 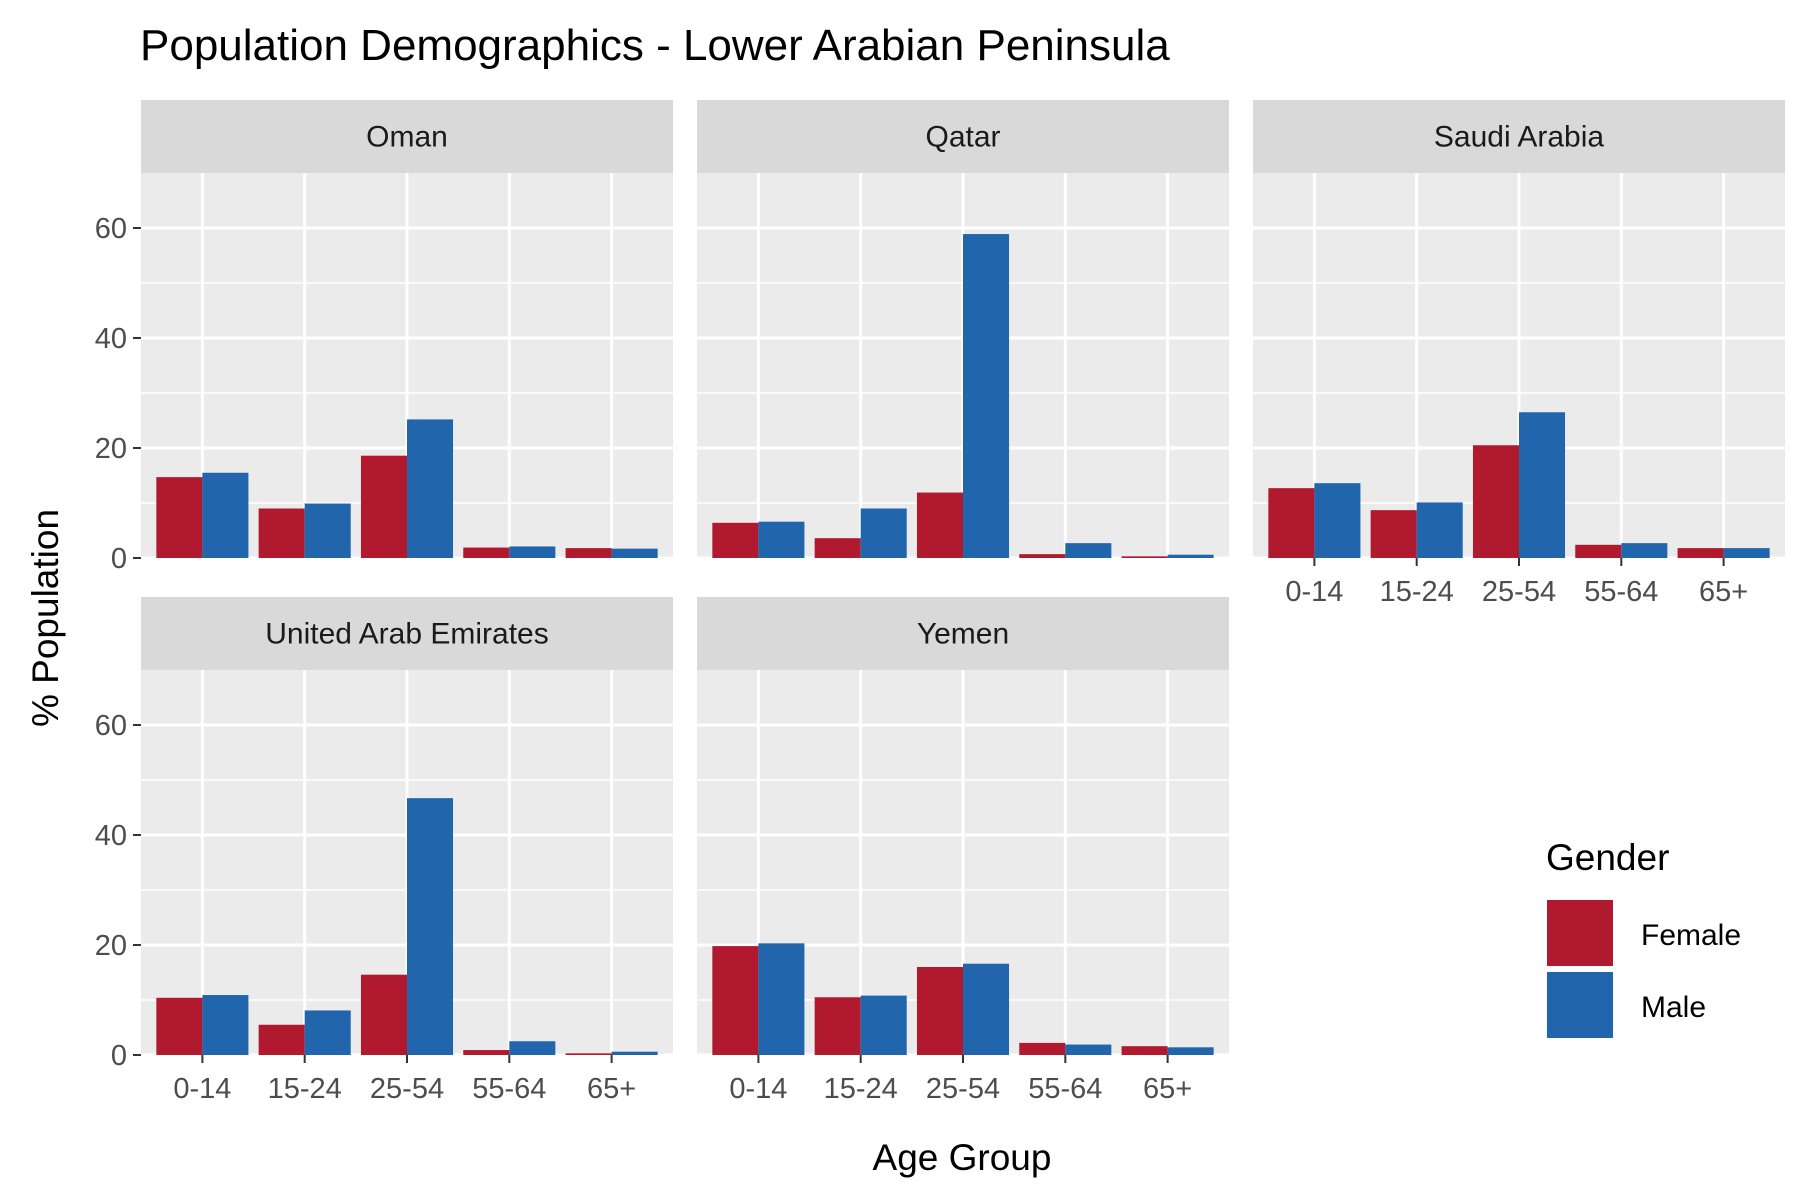 I want to click on x-tick-label-saudi-arabia: 0-14, so click(x=1314, y=592).